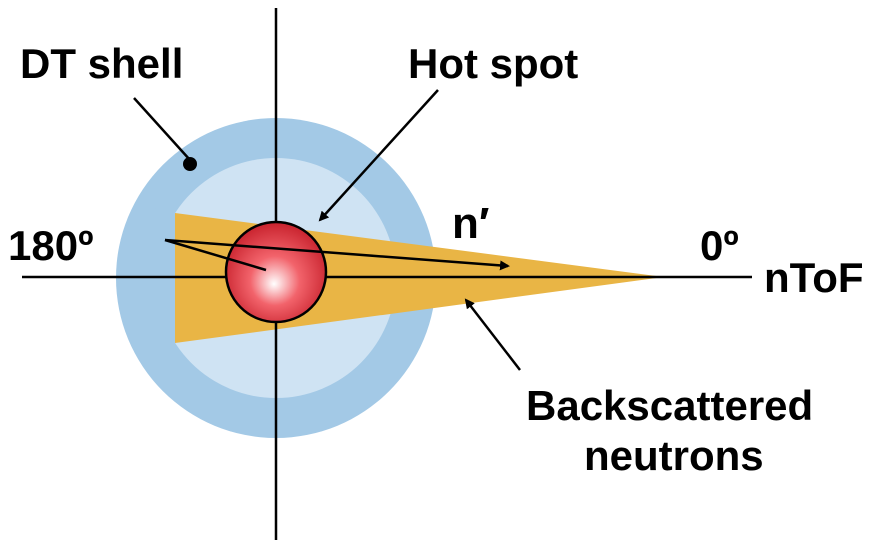  What do you see at coordinates (493, 63) in the screenshot?
I see `hot-spot-label: Hot spot` at bounding box center [493, 63].